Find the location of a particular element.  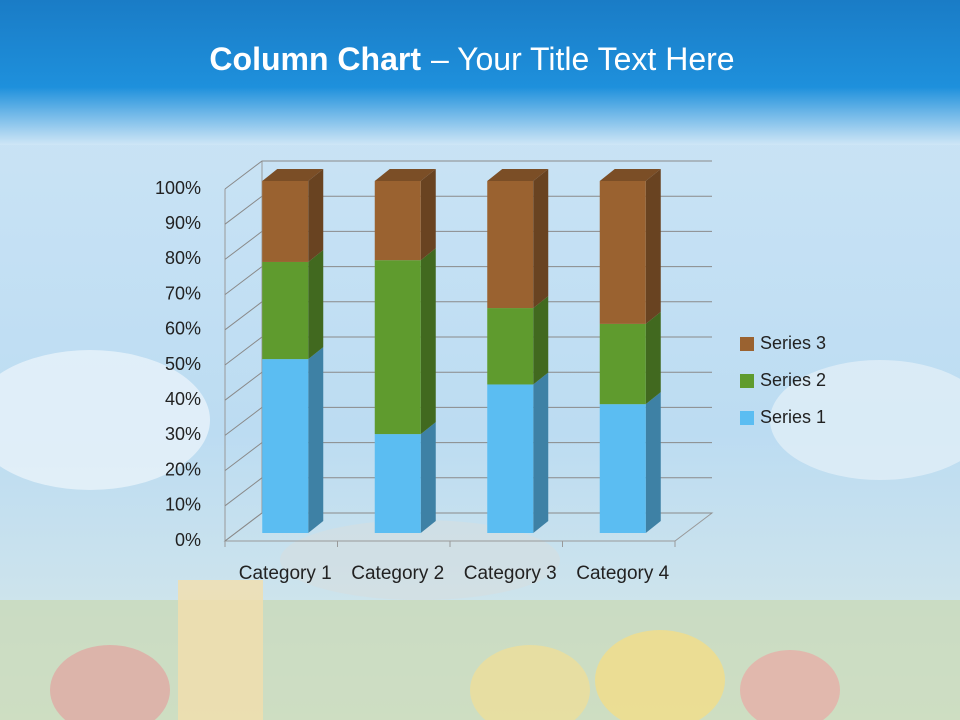

slide-title: Column Chart – Your Title Text Here is located at coordinates (471, 59).